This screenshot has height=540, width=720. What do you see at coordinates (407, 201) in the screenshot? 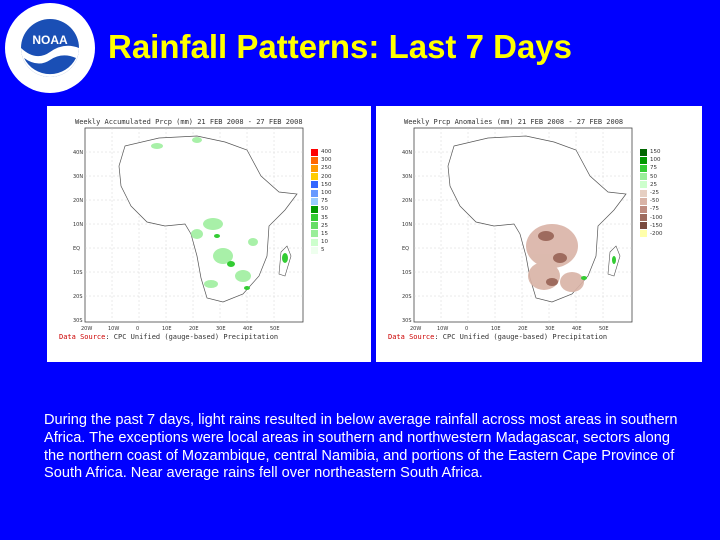
I see `lat-label: 20N` at bounding box center [407, 201].